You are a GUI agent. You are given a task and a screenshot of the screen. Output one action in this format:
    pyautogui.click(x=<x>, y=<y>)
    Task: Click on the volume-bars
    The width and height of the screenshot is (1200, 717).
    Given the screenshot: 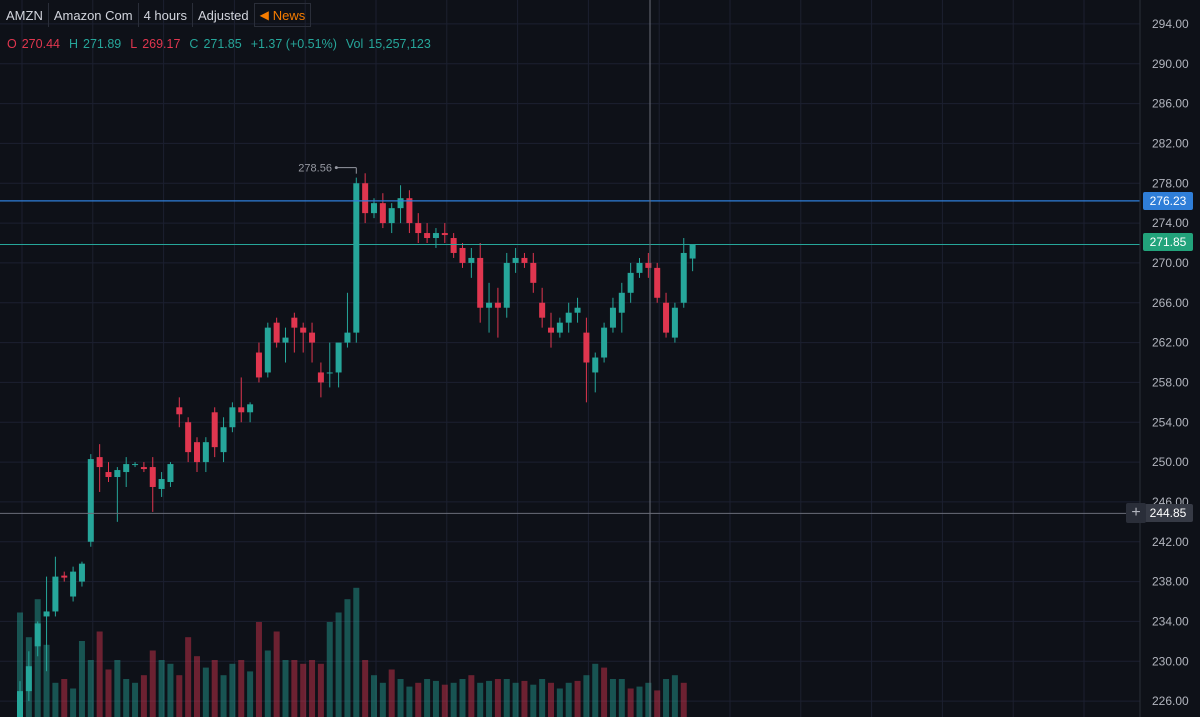 What is the action you would take?
    pyautogui.click(x=352, y=652)
    